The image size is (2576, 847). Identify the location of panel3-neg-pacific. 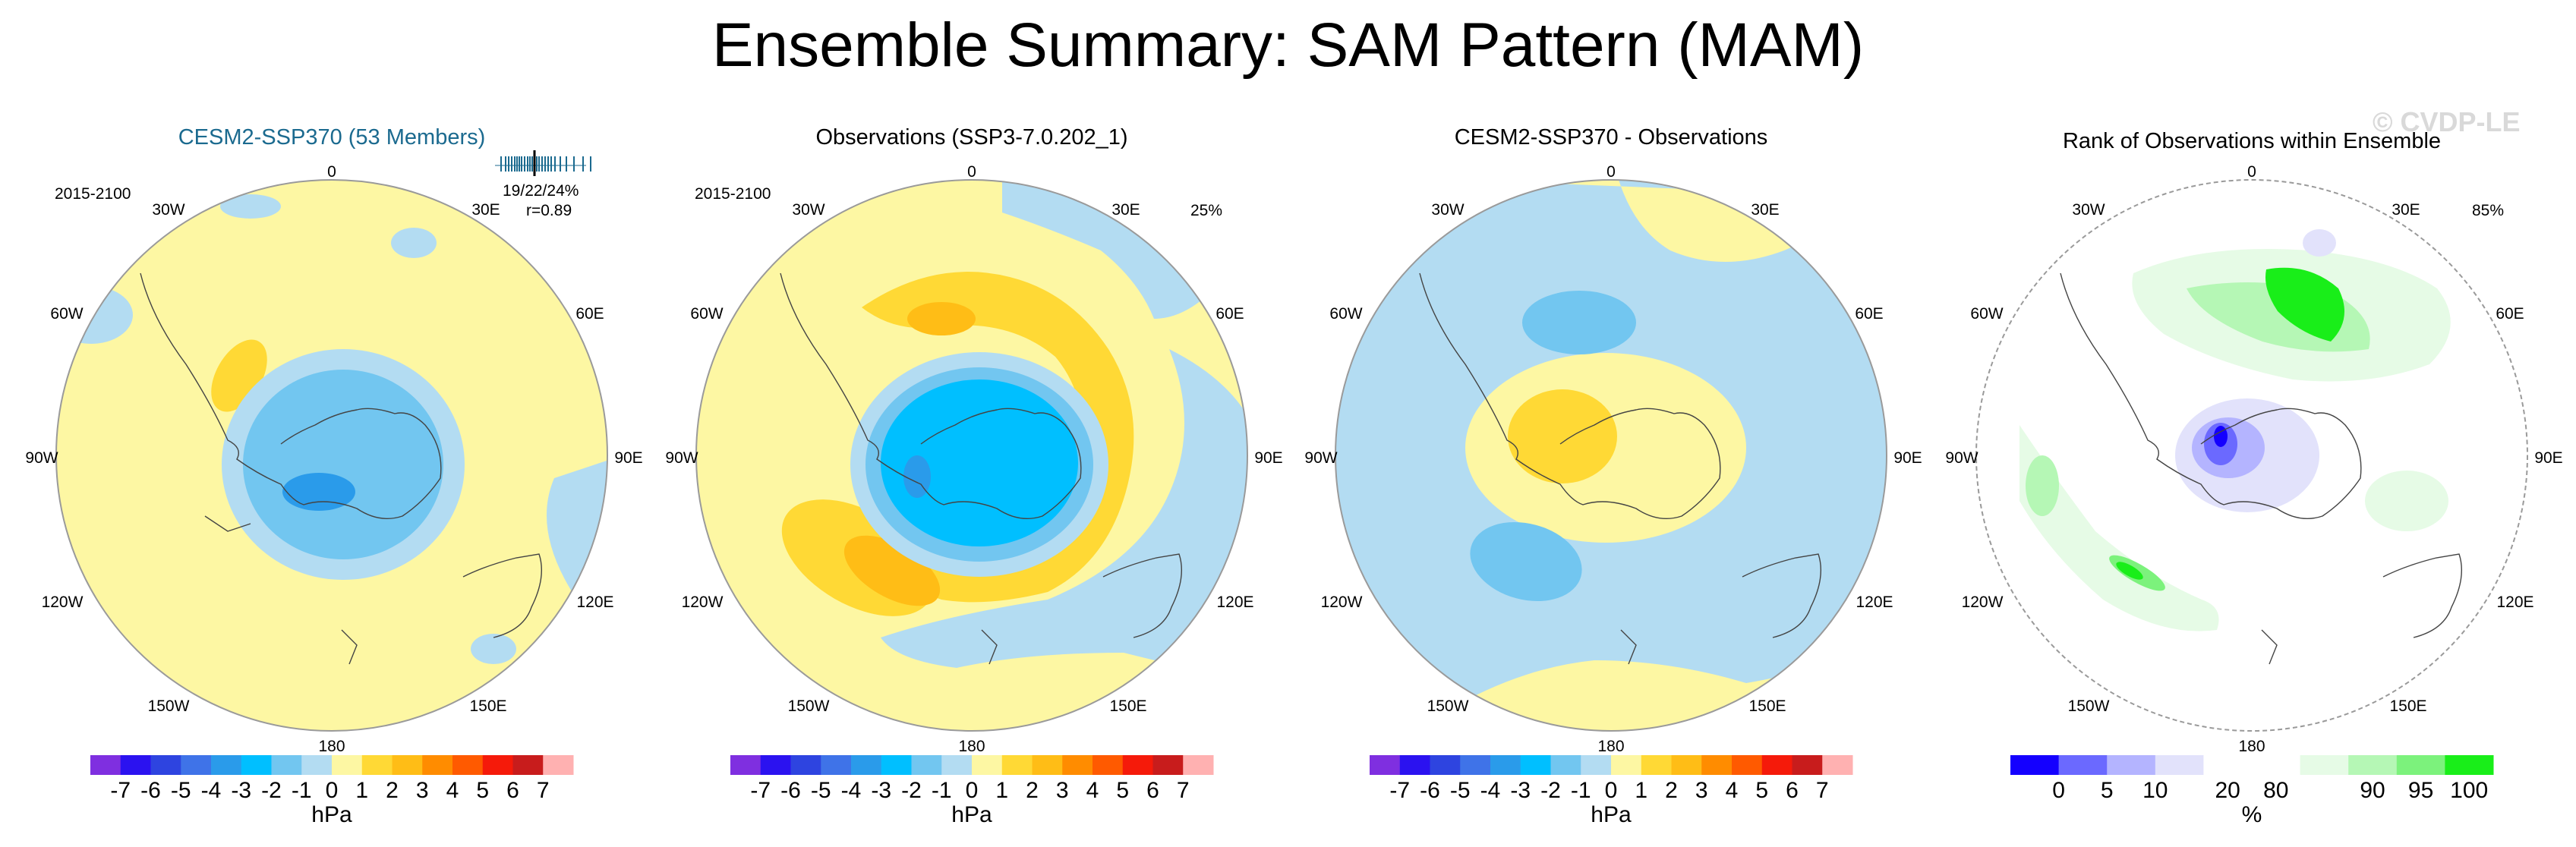
(1526, 561).